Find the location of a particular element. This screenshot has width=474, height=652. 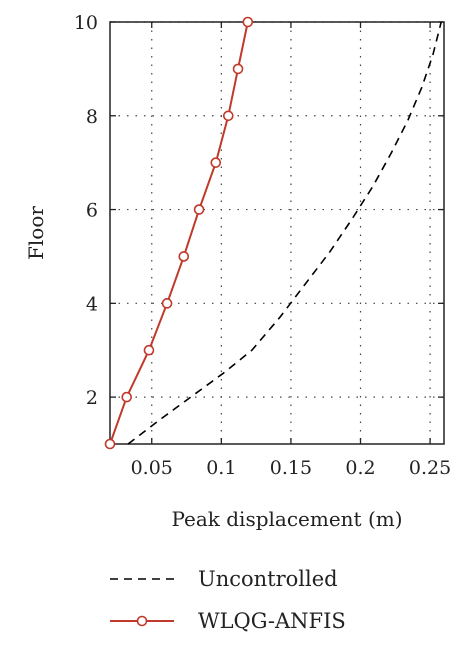

y-tick-label: 8 is located at coordinates (92, 117).